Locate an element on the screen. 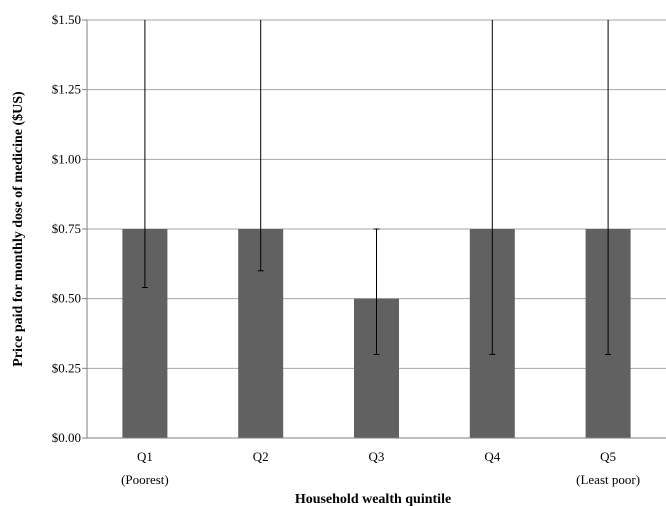 This screenshot has width=666, height=506. x-axis-title: Household wealth quintile is located at coordinates (373, 499).